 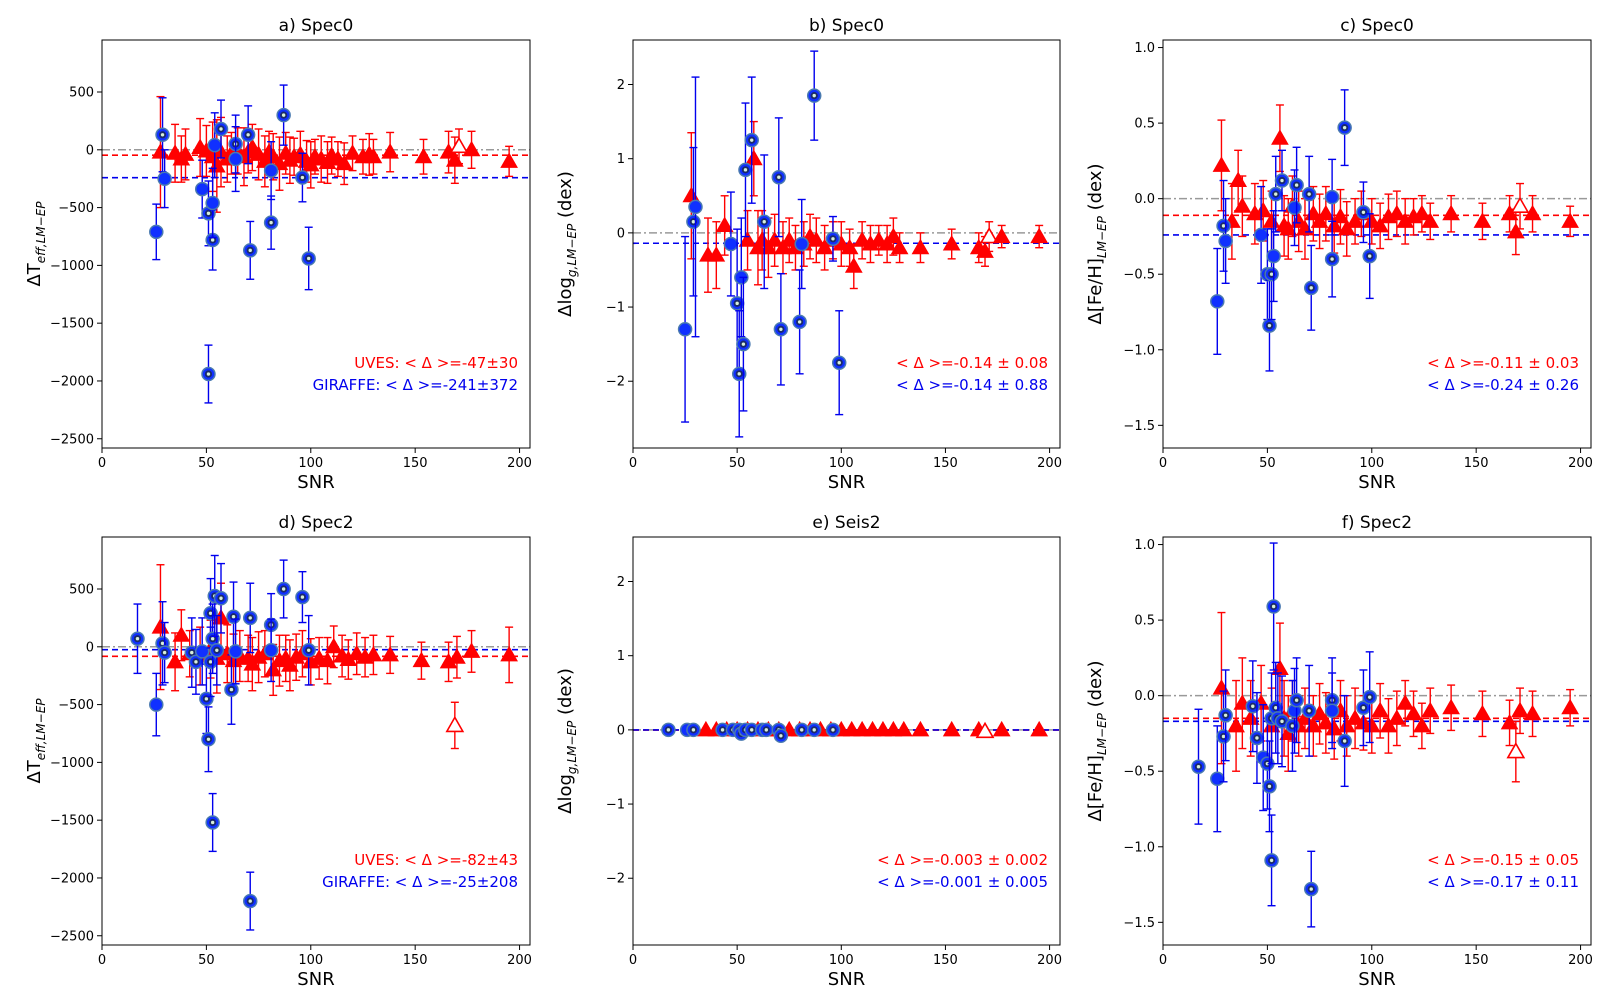 What do you see at coordinates (565, 197) in the screenshot?
I see `y-axis-label-unit: (dex)` at bounding box center [565, 197].